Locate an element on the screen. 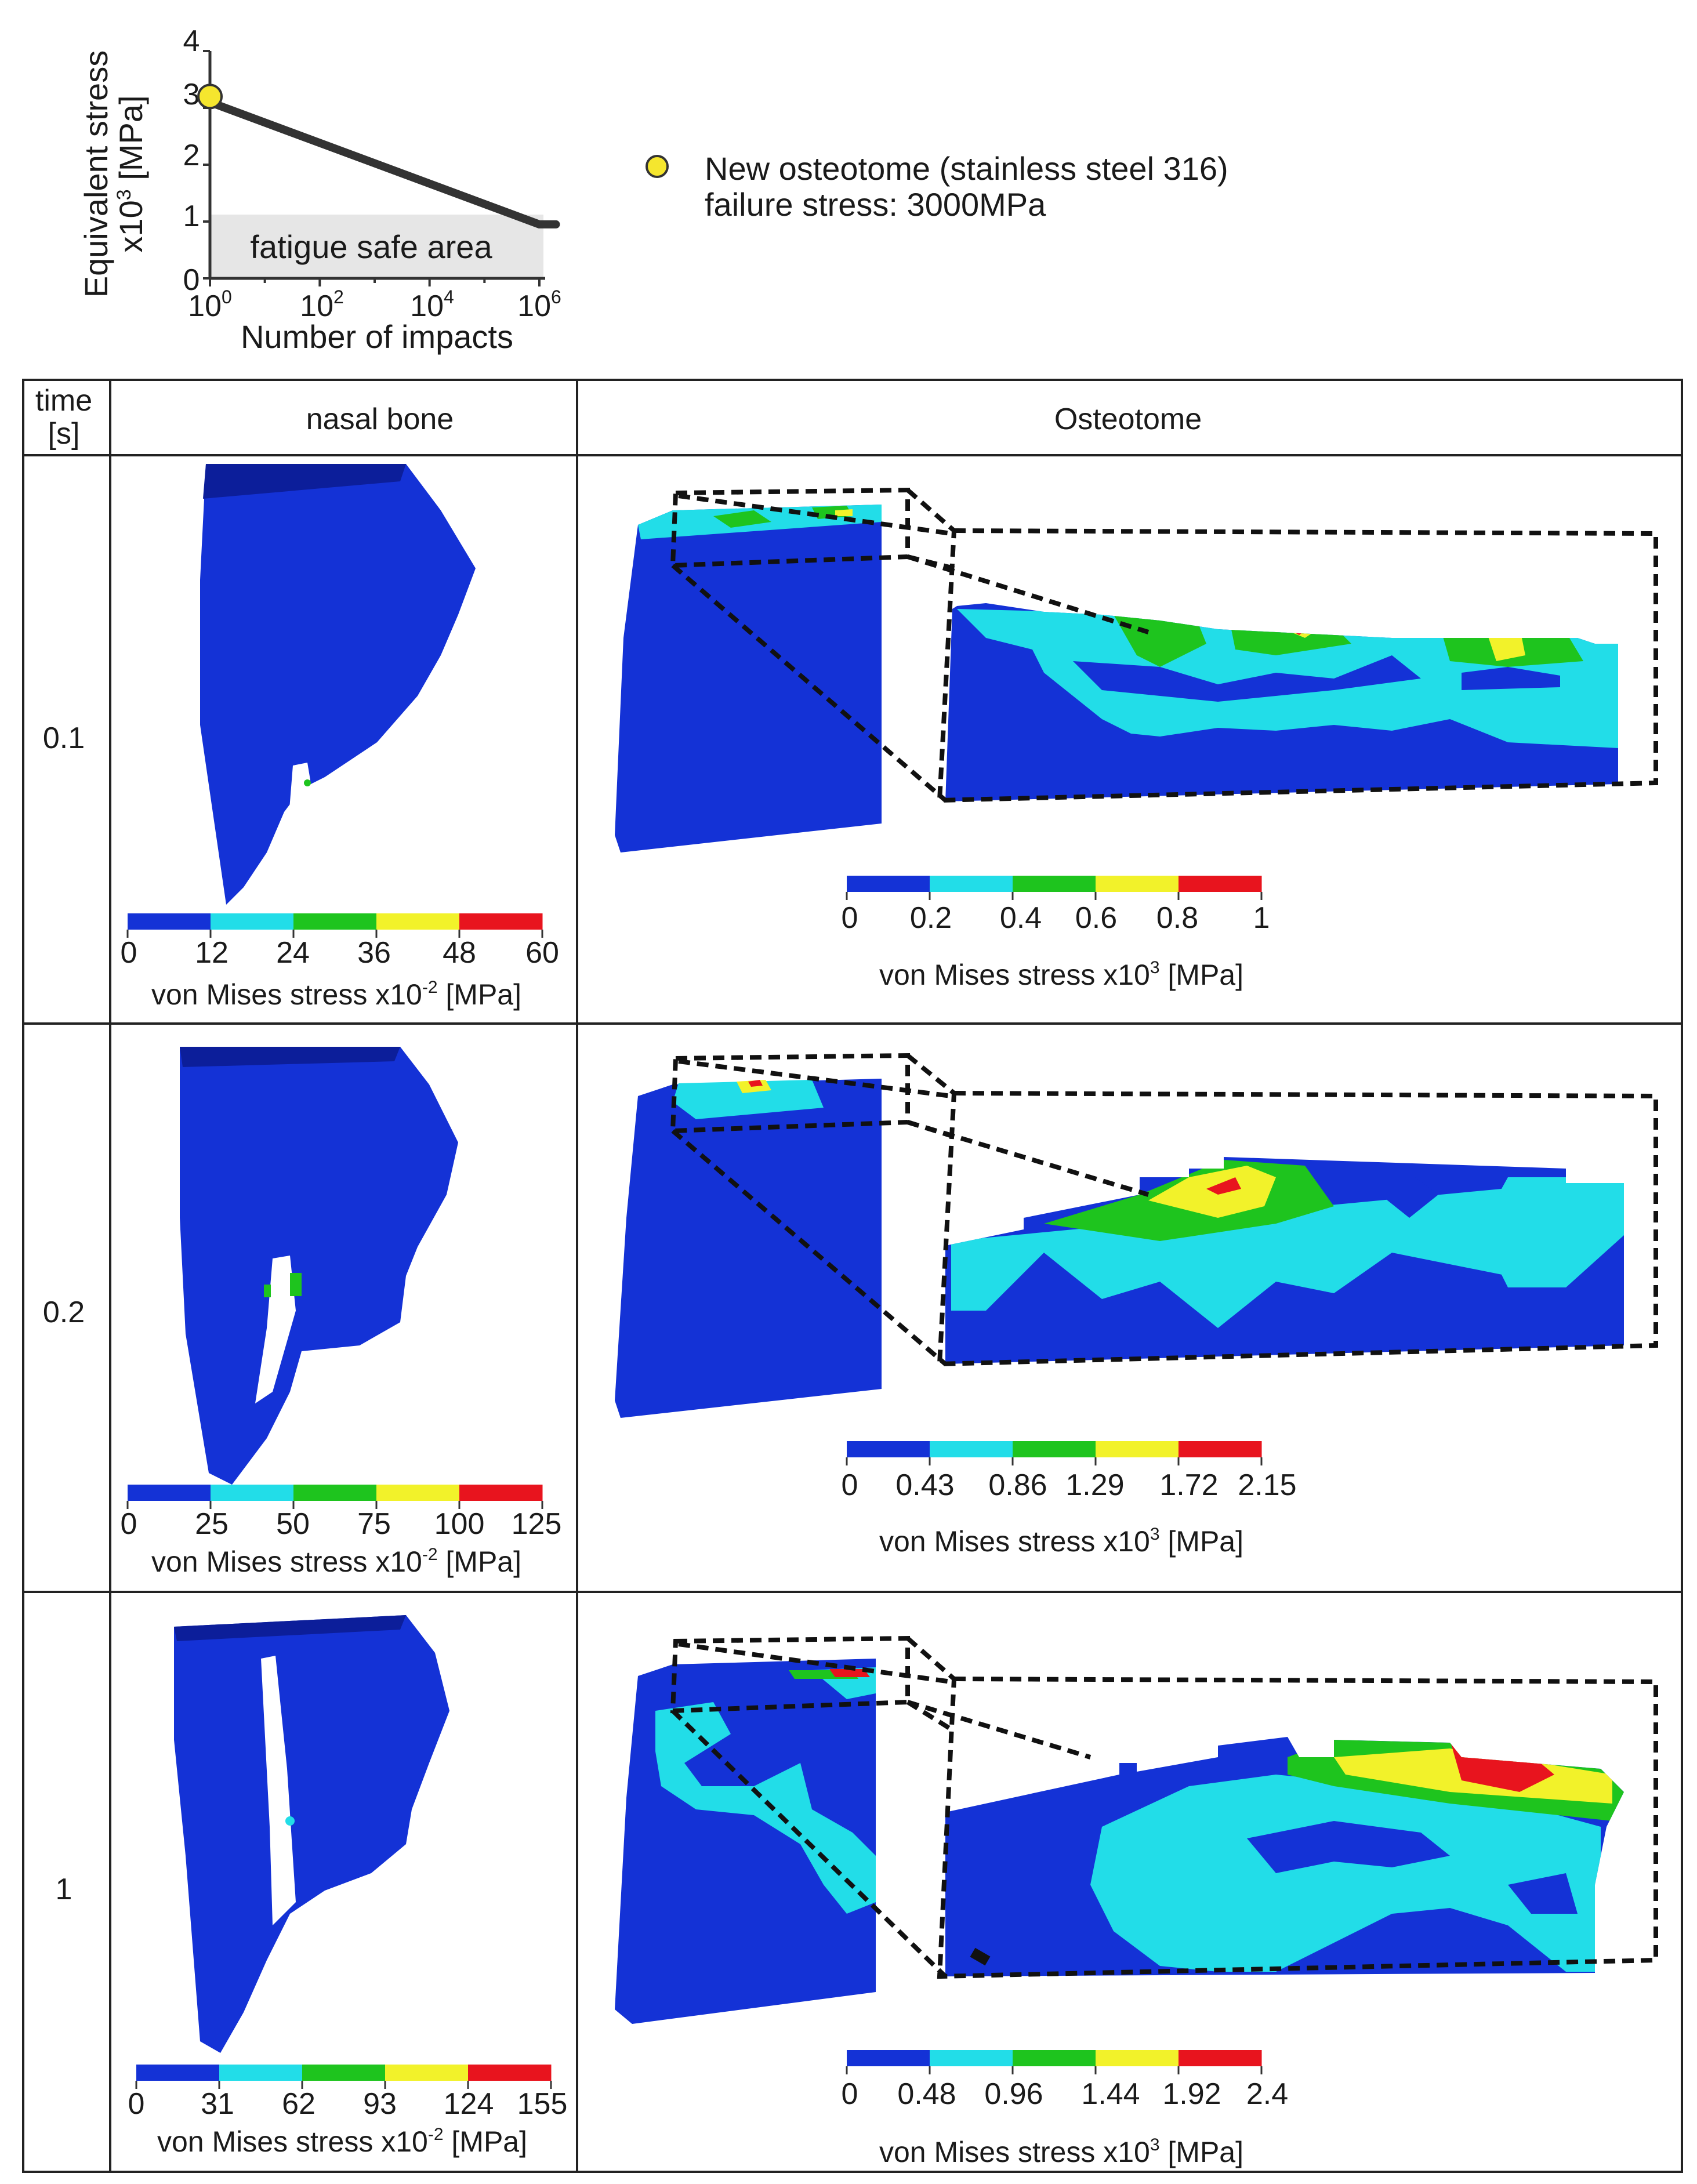 This screenshot has height=2184, width=1697. y-tick-label: 2 is located at coordinates (191, 156).